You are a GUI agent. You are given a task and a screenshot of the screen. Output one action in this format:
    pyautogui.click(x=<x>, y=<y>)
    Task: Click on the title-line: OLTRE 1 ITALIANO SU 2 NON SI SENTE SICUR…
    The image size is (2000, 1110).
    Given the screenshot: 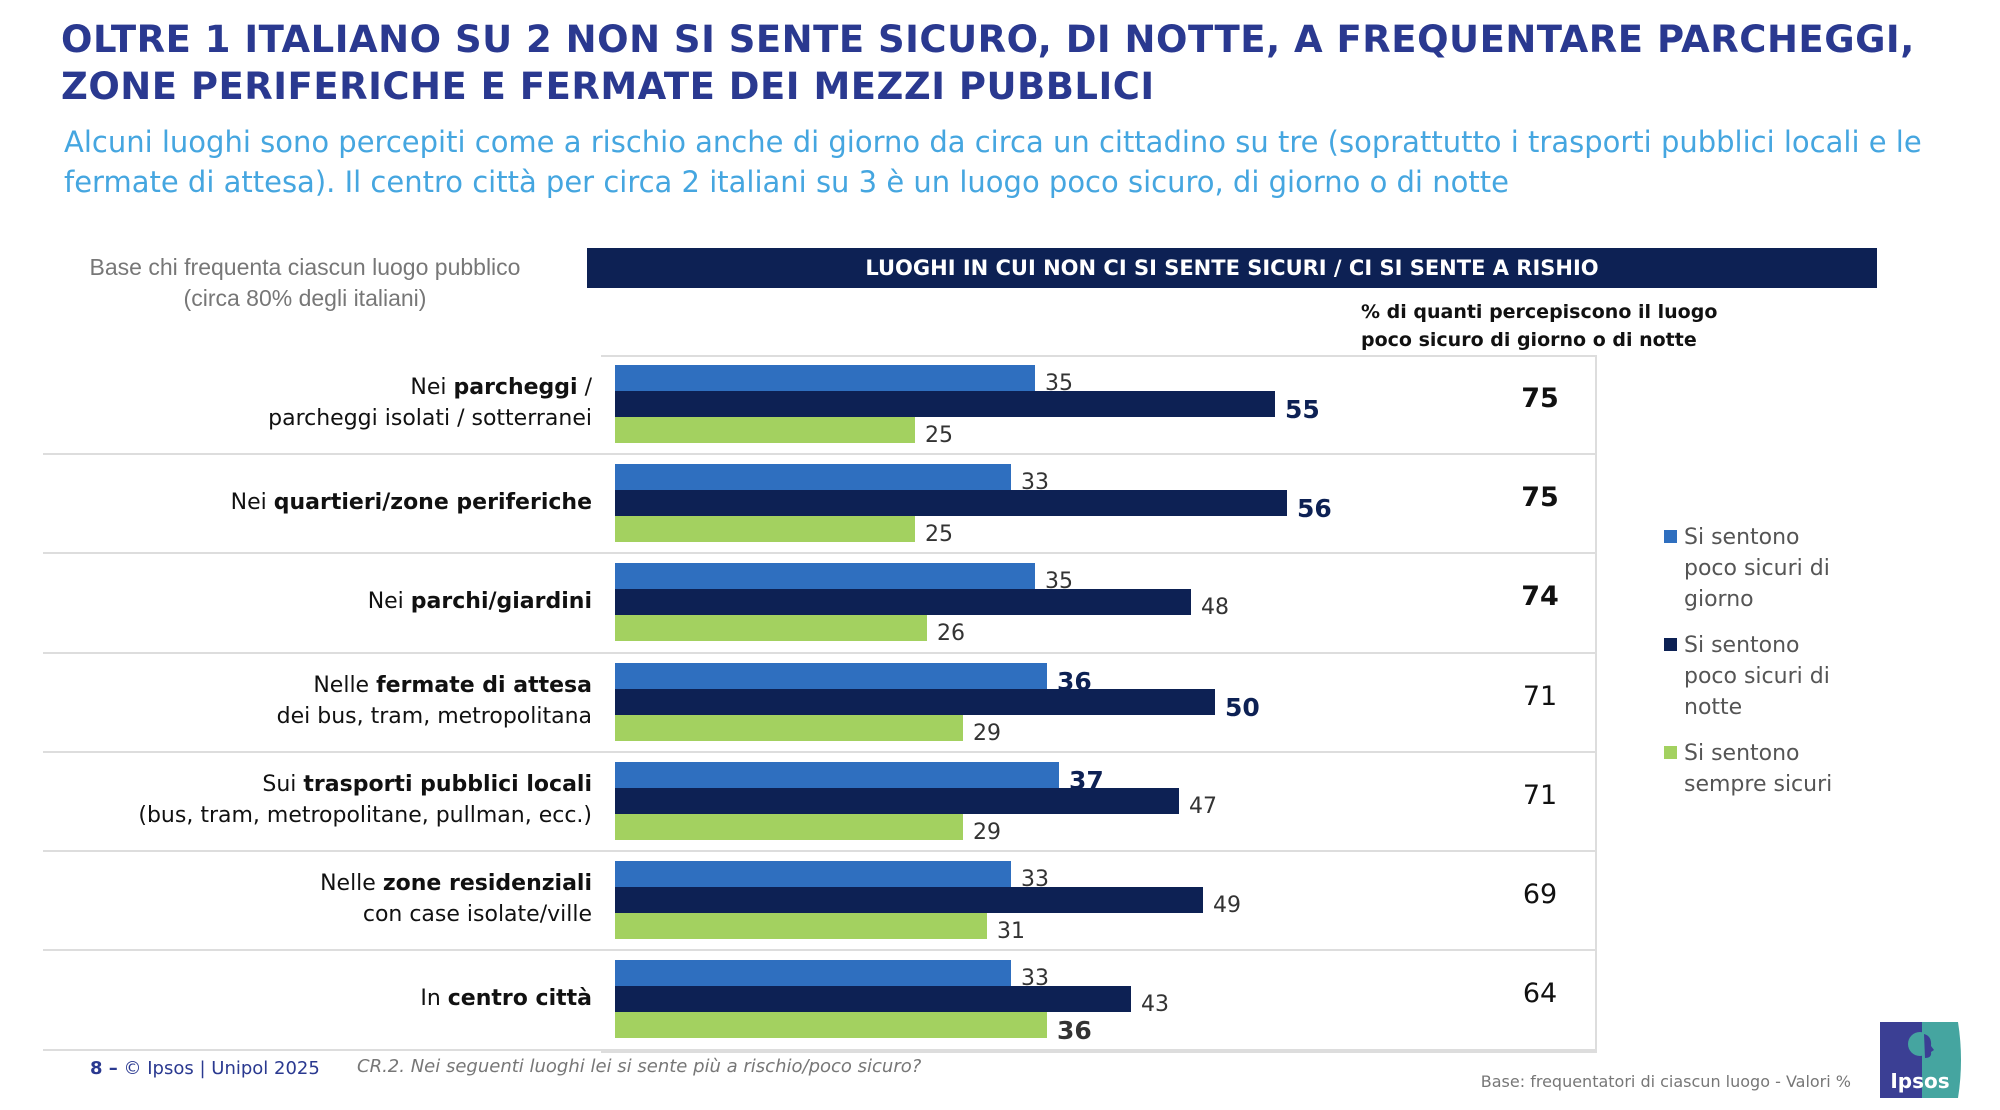 What is the action you would take?
    pyautogui.click(x=988, y=39)
    